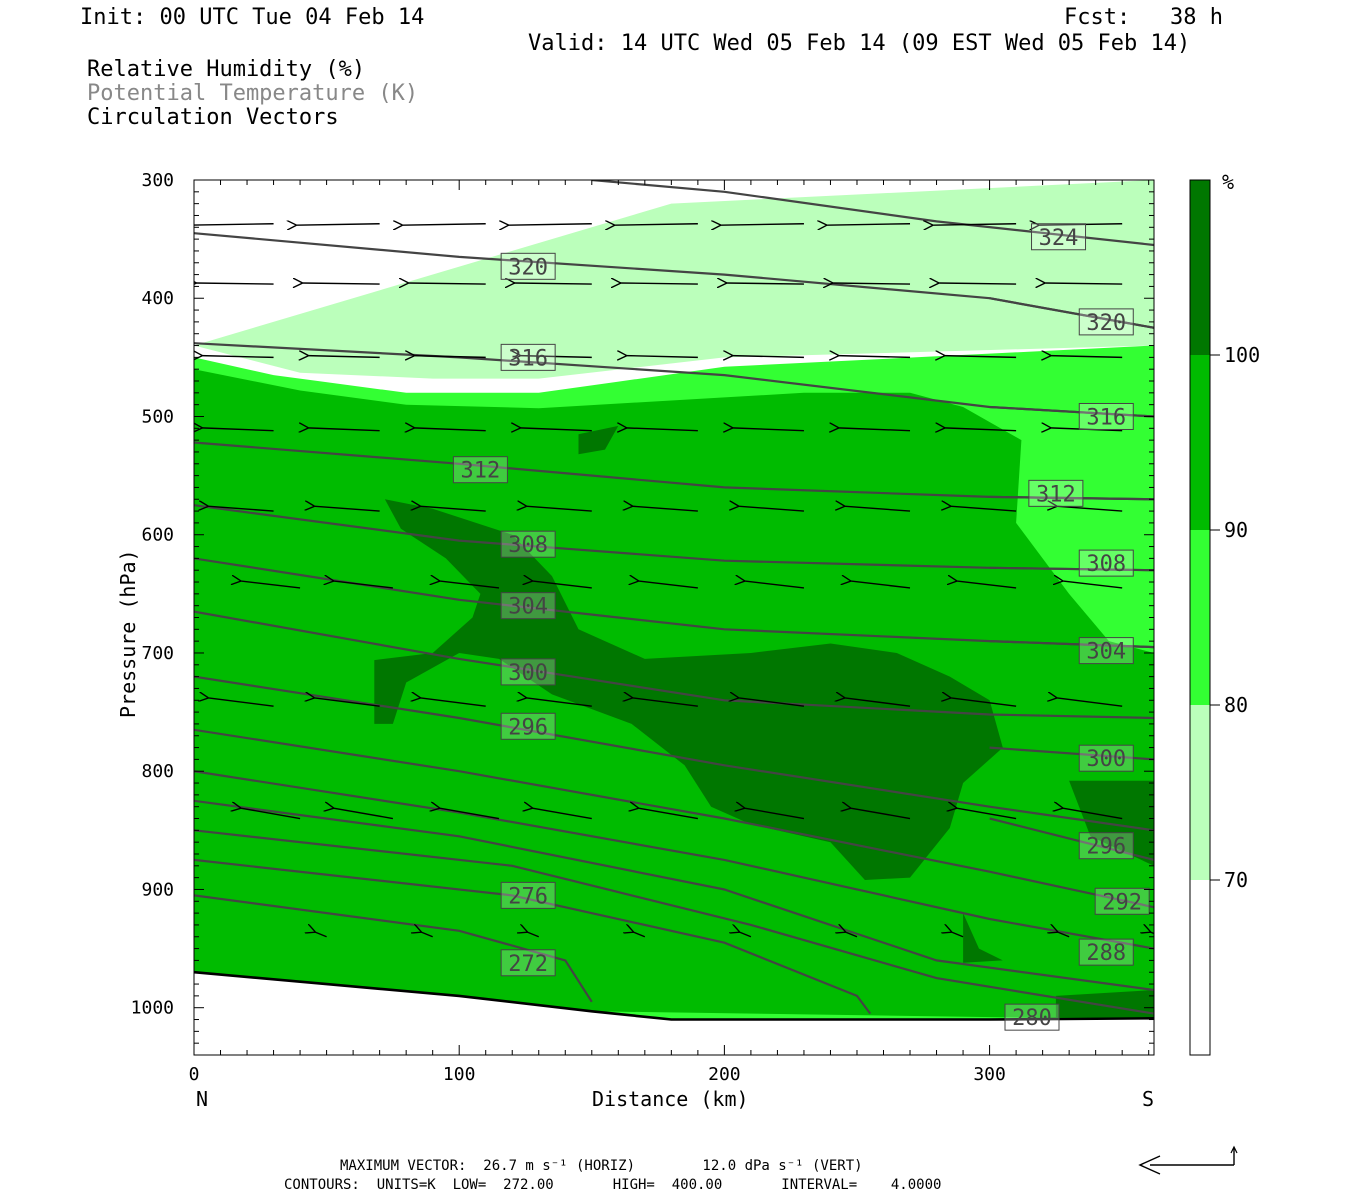  Describe the element at coordinates (253, 93) in the screenshot. I see `field-label-theta: Potential Temperature (K)` at that location.